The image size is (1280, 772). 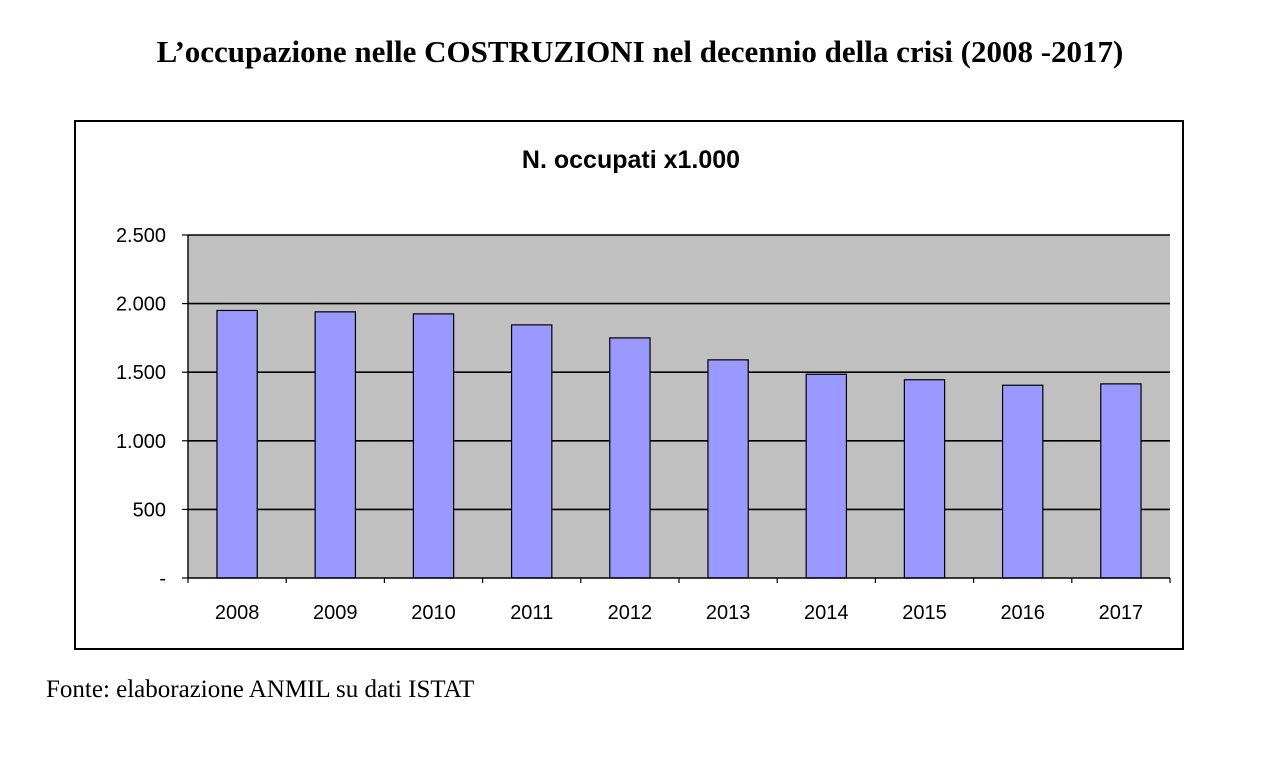 I want to click on bar-2014, so click(x=826, y=476).